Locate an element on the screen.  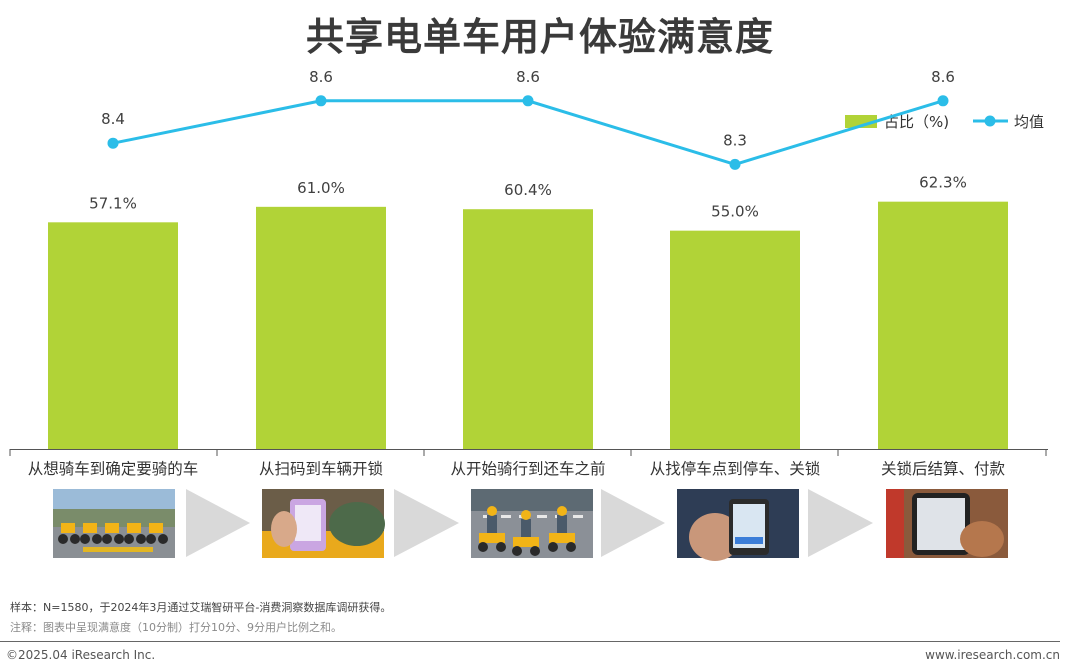
series-line is located at coordinates (528, 132).